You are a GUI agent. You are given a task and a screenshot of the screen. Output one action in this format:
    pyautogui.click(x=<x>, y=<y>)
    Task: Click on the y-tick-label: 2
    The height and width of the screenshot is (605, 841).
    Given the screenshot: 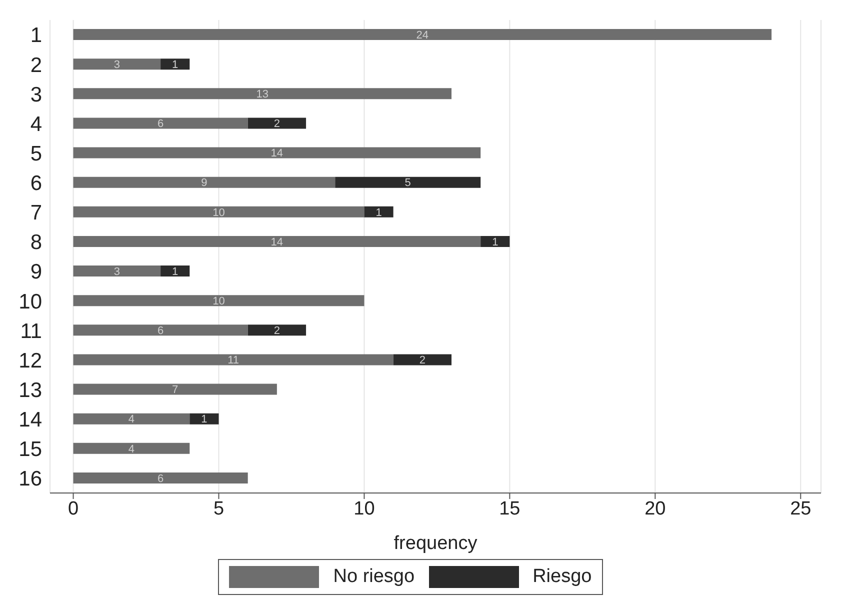 What is the action you would take?
    pyautogui.click(x=36, y=65)
    